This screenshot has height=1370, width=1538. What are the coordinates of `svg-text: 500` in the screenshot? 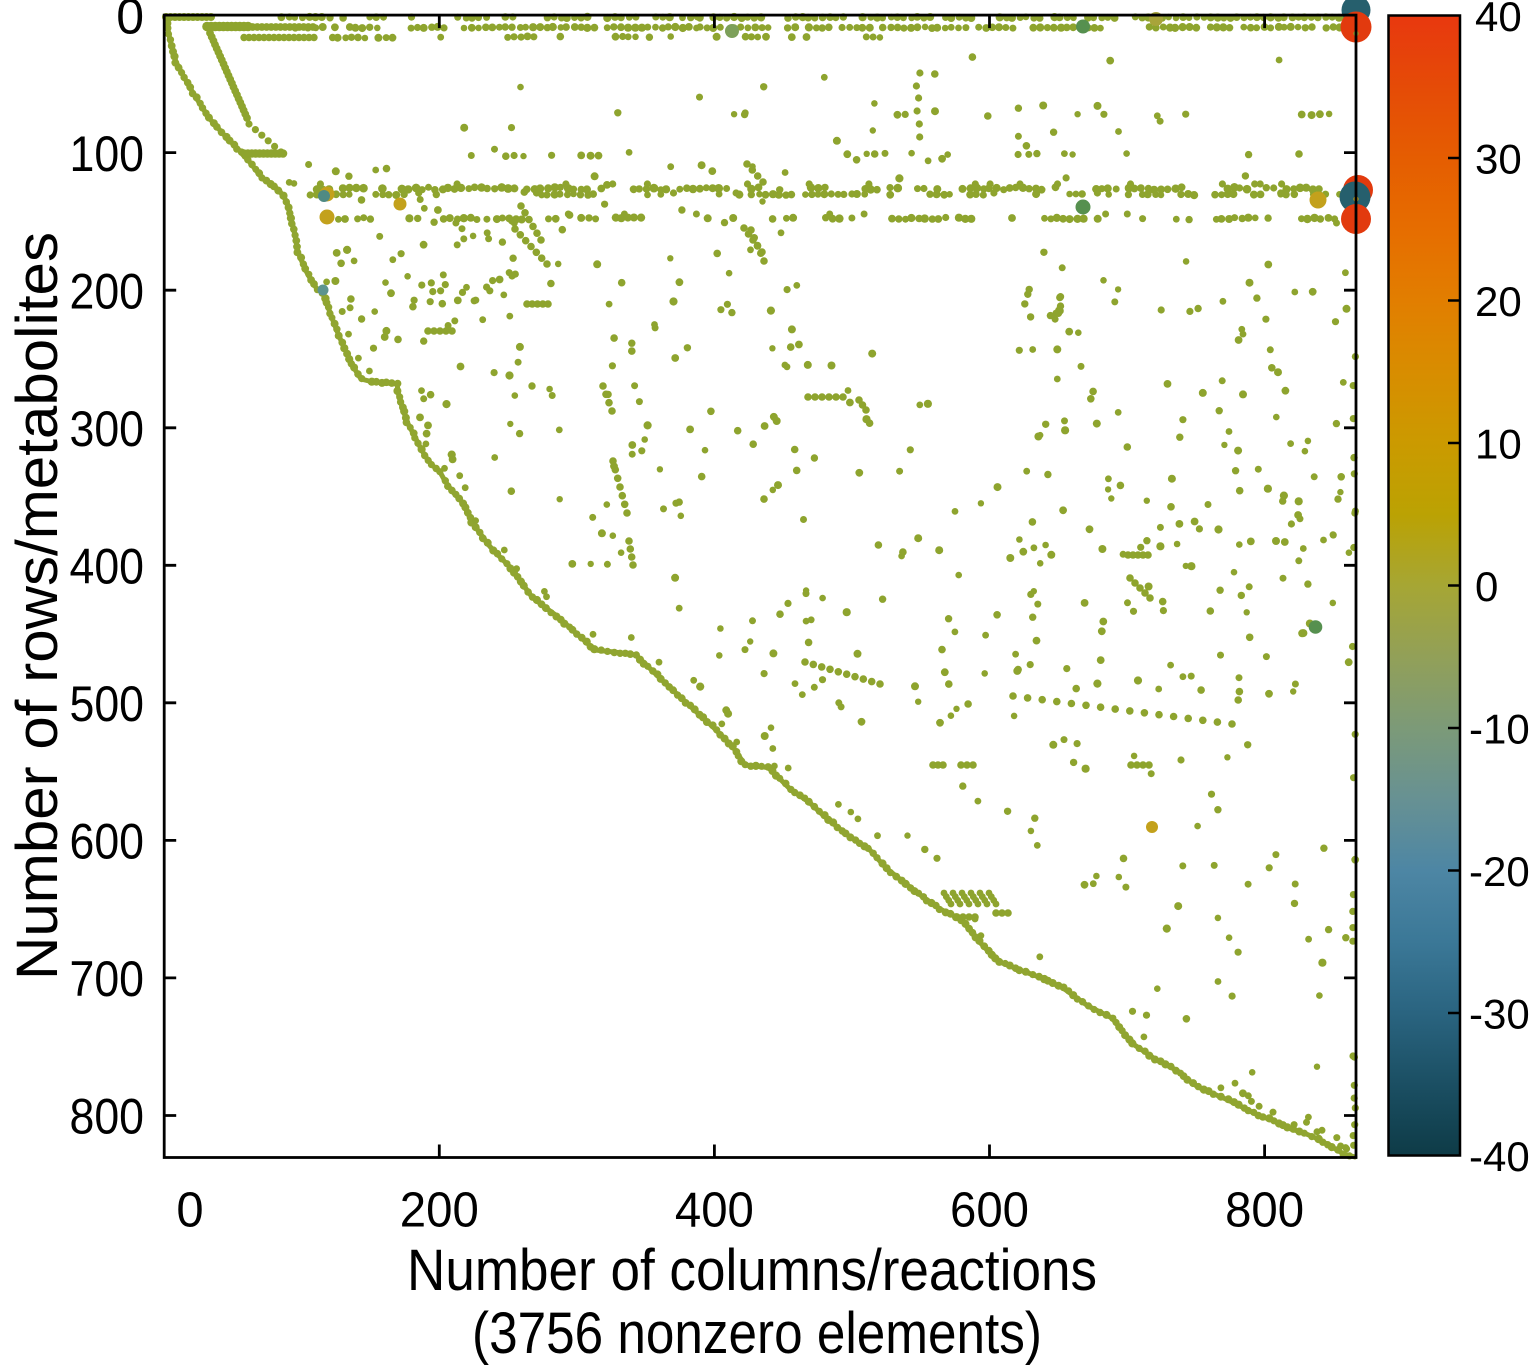 It's located at (107, 704).